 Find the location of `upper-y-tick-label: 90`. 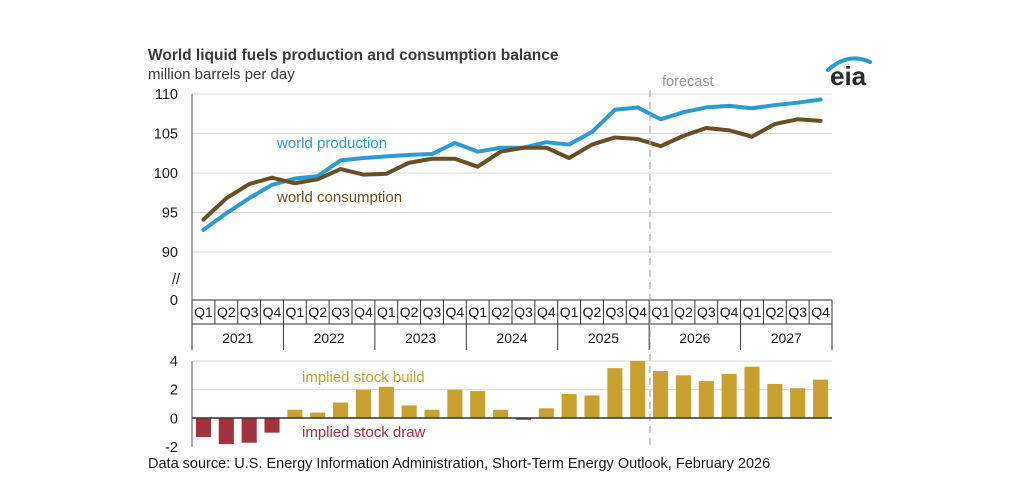

upper-y-tick-label: 90 is located at coordinates (170, 253).